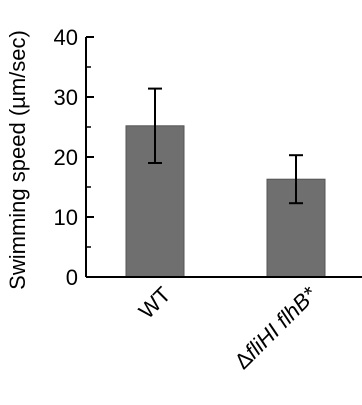  Describe the element at coordinates (225, 146) in the screenshot. I see `error-bars-layer` at that location.